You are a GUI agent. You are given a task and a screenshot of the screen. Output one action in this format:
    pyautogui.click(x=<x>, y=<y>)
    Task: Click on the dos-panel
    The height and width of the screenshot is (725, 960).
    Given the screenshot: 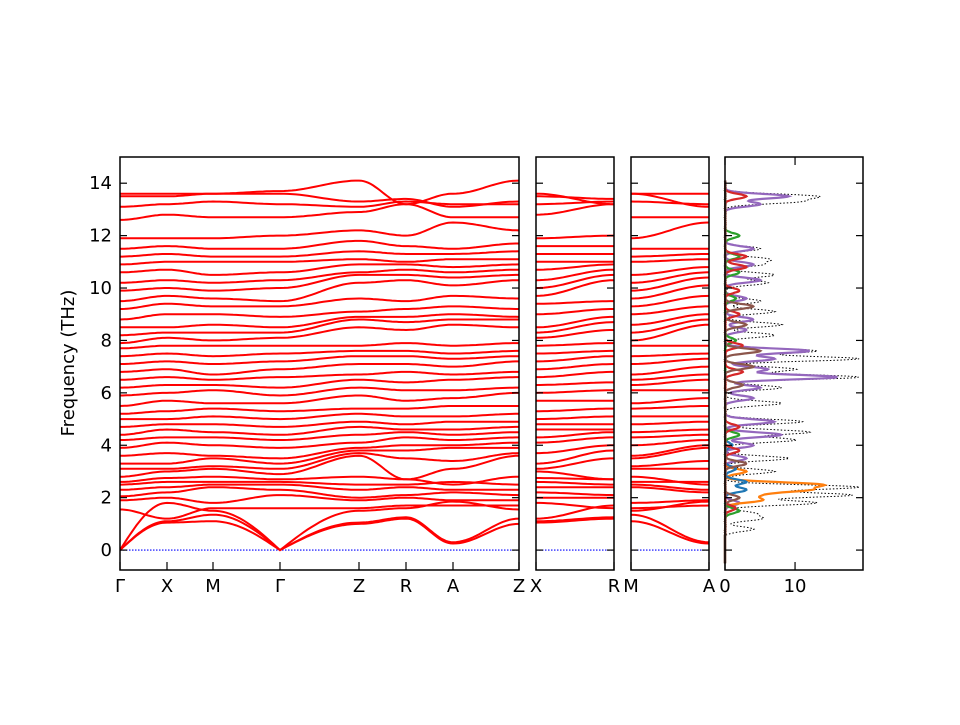 What is the action you would take?
    pyautogui.click(x=791, y=372)
    